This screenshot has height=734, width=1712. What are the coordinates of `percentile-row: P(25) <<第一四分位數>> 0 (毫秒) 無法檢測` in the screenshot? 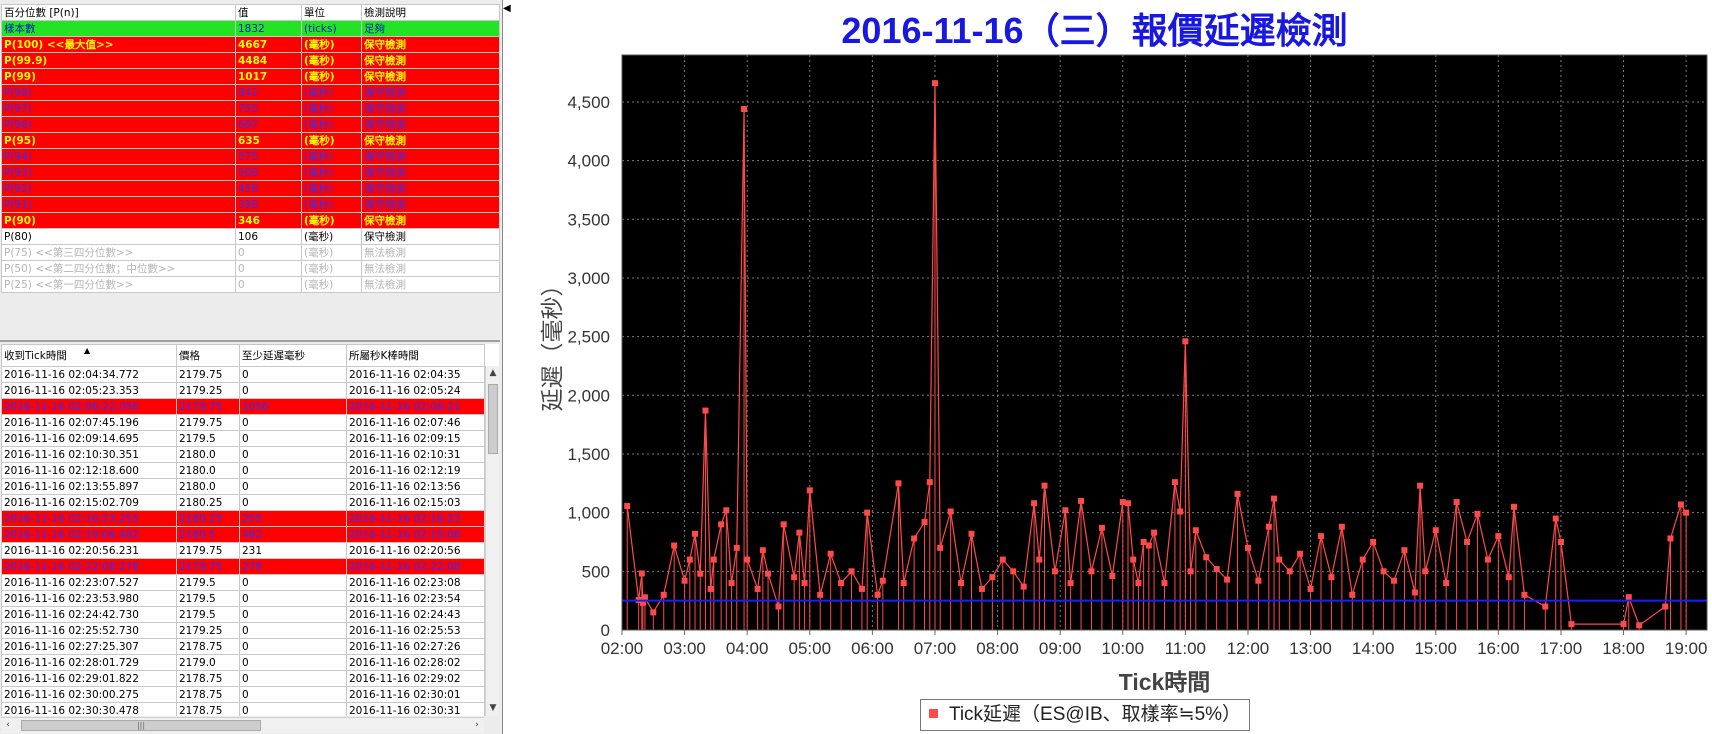 It's located at (250, 284).